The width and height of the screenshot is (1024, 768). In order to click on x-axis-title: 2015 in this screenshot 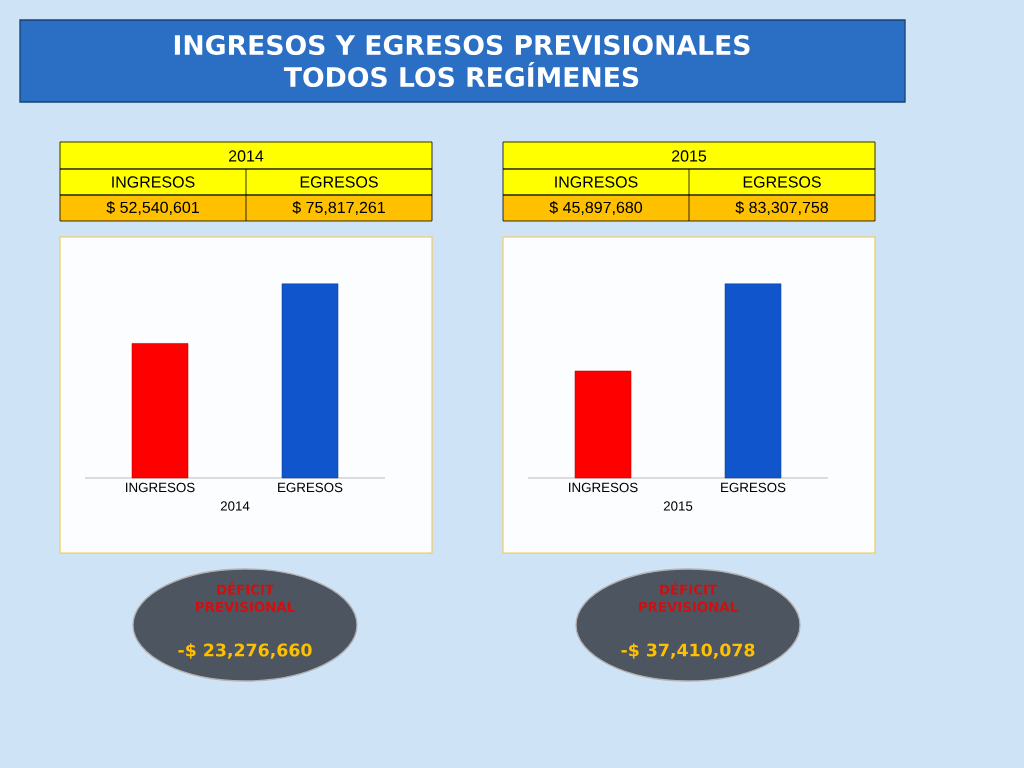, I will do `click(678, 506)`.